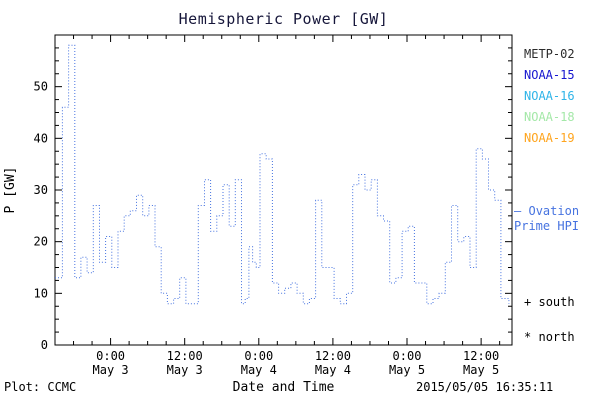 This screenshot has width=600, height=400. I want to click on ovation-label: — Ovation Prime HPI, so click(546, 219).